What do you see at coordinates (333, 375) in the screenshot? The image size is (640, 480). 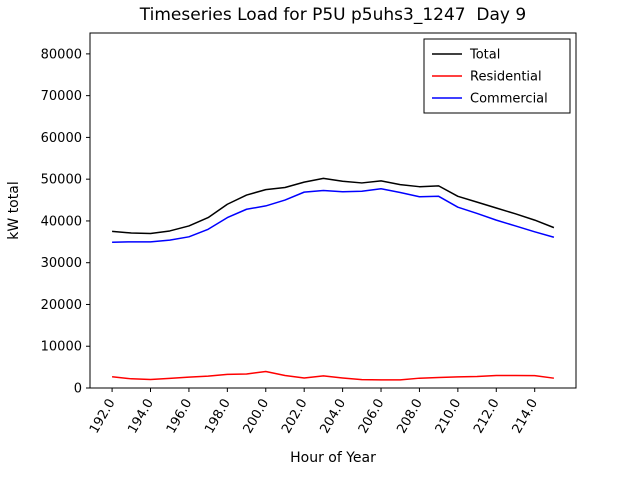 I see `series-line-residential` at bounding box center [333, 375].